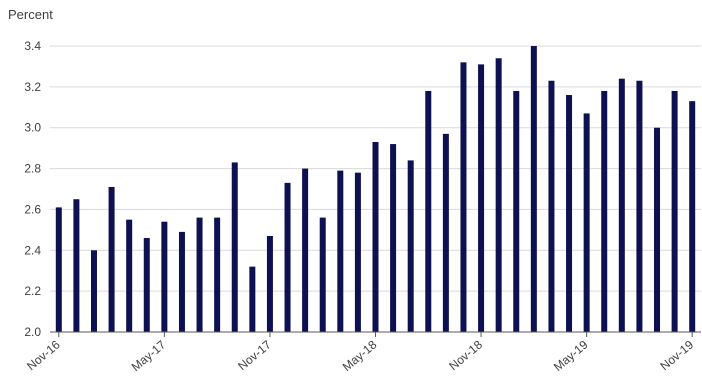 The width and height of the screenshot is (702, 383). What do you see at coordinates (254, 355) in the screenshot?
I see `x-tick-label: Nov-17` at bounding box center [254, 355].